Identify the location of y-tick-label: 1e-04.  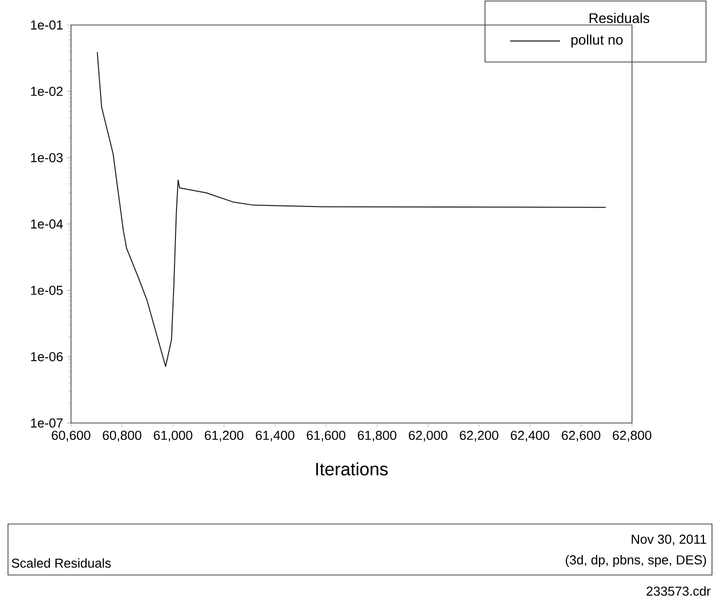
(47, 224).